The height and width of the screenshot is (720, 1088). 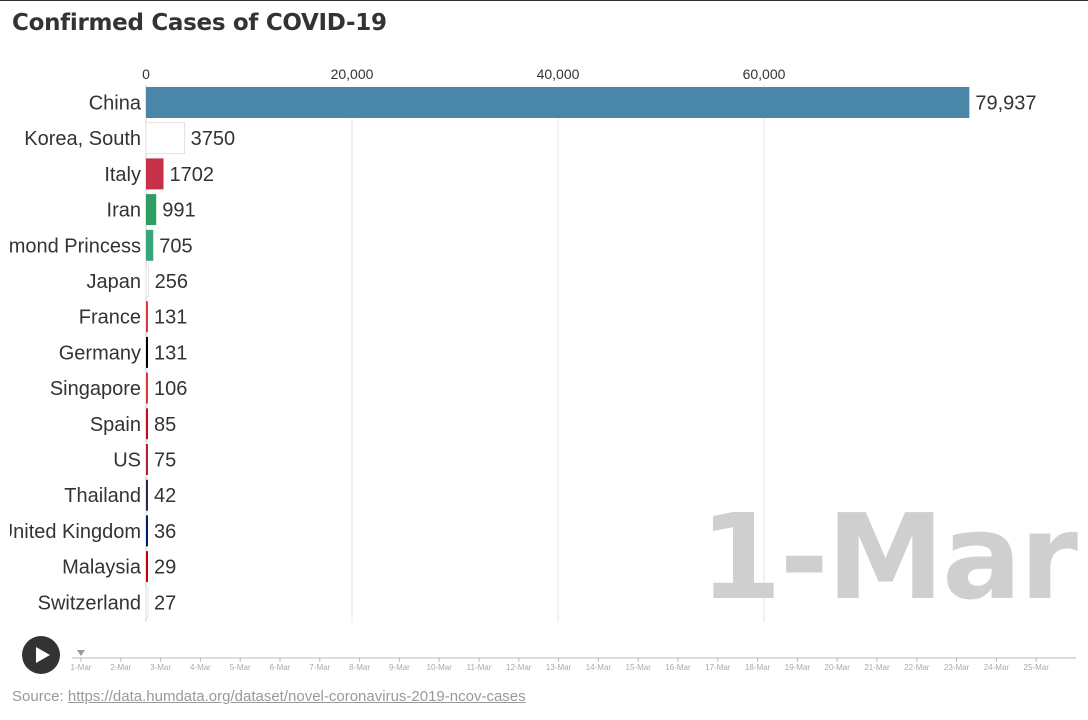 I want to click on timeline-label: 11-Mar, so click(x=479, y=667).